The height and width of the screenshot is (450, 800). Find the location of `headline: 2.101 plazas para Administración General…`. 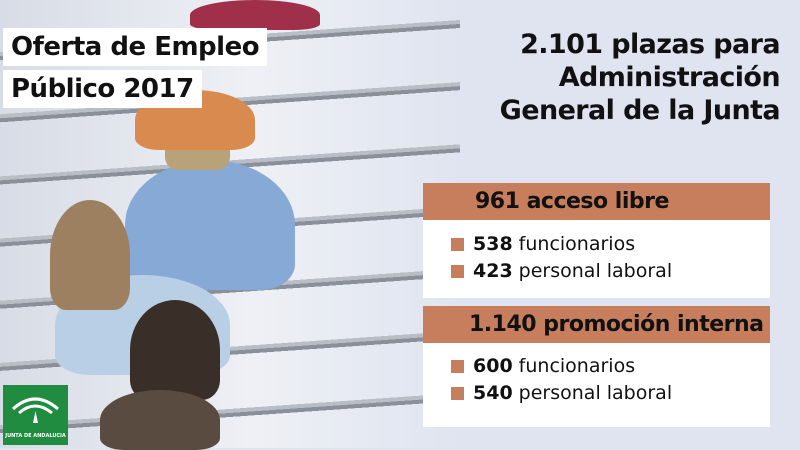

headline: 2.101 plazas para Administración General… is located at coordinates (625, 77).